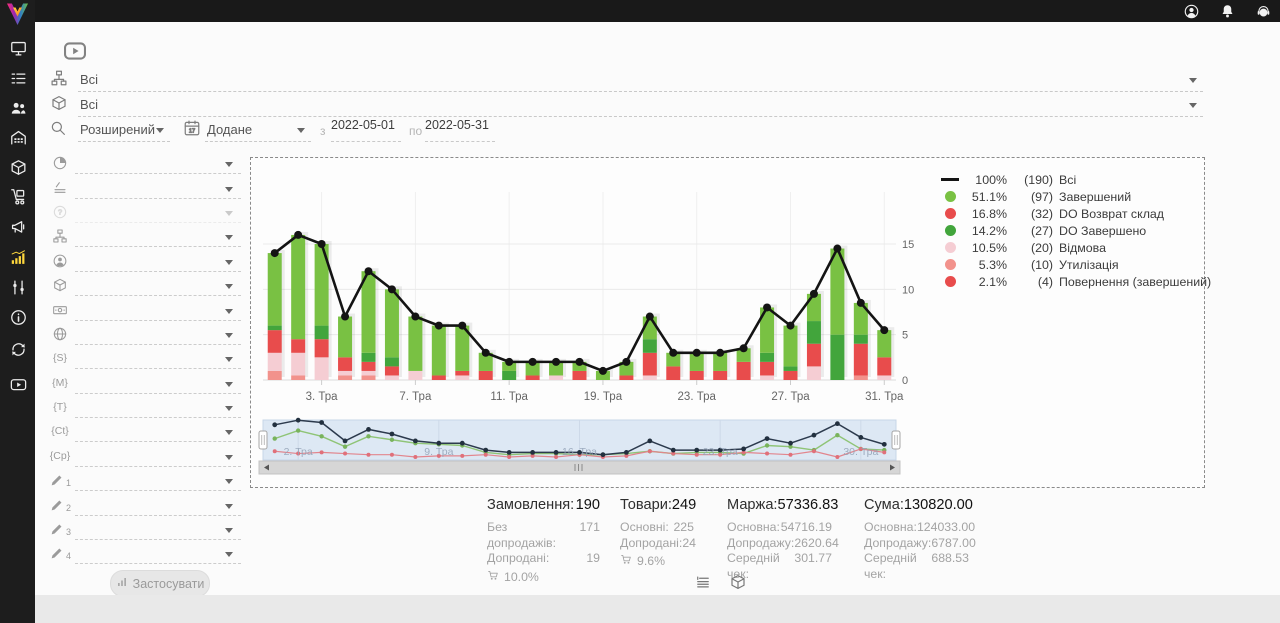 This screenshot has width=1280, height=623. Describe the element at coordinates (543, 558) in the screenshot. I see `stat-subrow: Допродані: 19` at that location.